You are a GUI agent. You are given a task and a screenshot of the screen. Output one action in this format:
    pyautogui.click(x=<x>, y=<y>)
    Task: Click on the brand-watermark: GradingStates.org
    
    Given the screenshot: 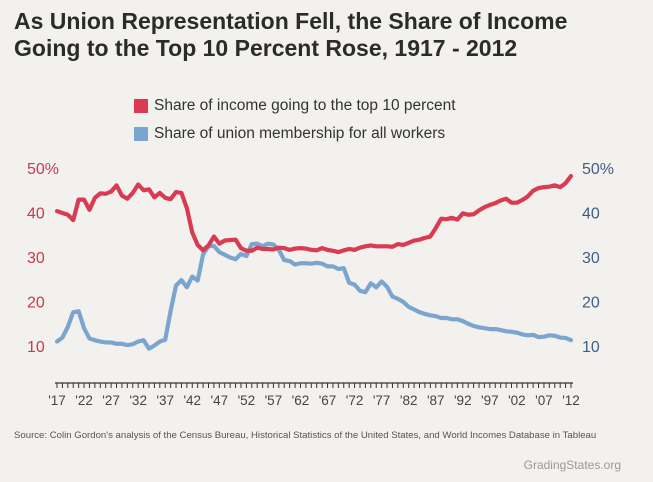 What is the action you would take?
    pyautogui.click(x=572, y=465)
    